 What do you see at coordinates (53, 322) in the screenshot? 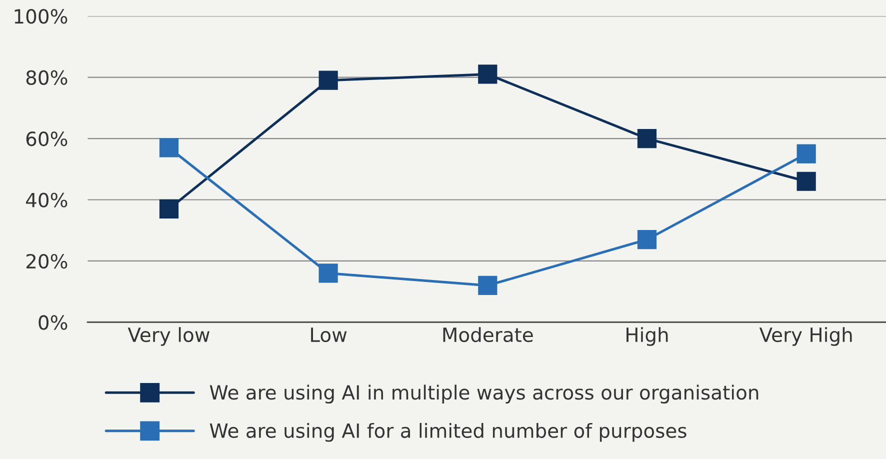
I see `y-tick-label: 0%` at bounding box center [53, 322].